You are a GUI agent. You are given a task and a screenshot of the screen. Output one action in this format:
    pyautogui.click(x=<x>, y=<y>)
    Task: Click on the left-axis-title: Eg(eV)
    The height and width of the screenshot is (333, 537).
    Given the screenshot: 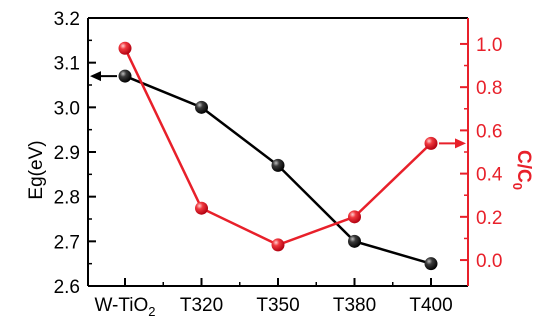 What is the action you would take?
    pyautogui.click(x=36, y=169)
    